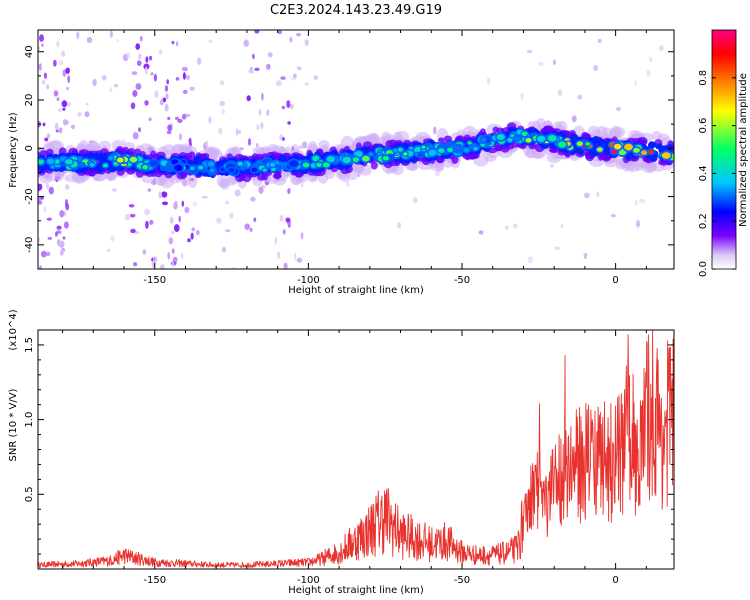 This screenshot has width=750, height=600. Describe the element at coordinates (13, 329) in the screenshot. I see `snr-y-scale-label: (x10^4)` at that location.